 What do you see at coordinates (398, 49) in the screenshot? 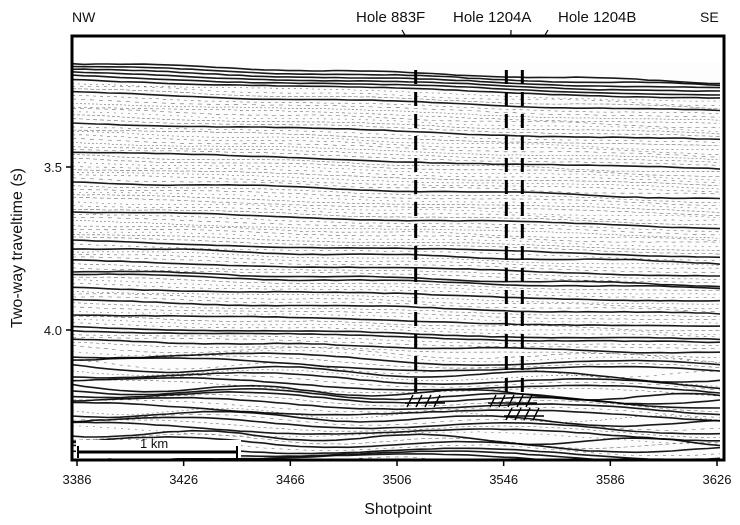
I see `water-column` at bounding box center [398, 49].